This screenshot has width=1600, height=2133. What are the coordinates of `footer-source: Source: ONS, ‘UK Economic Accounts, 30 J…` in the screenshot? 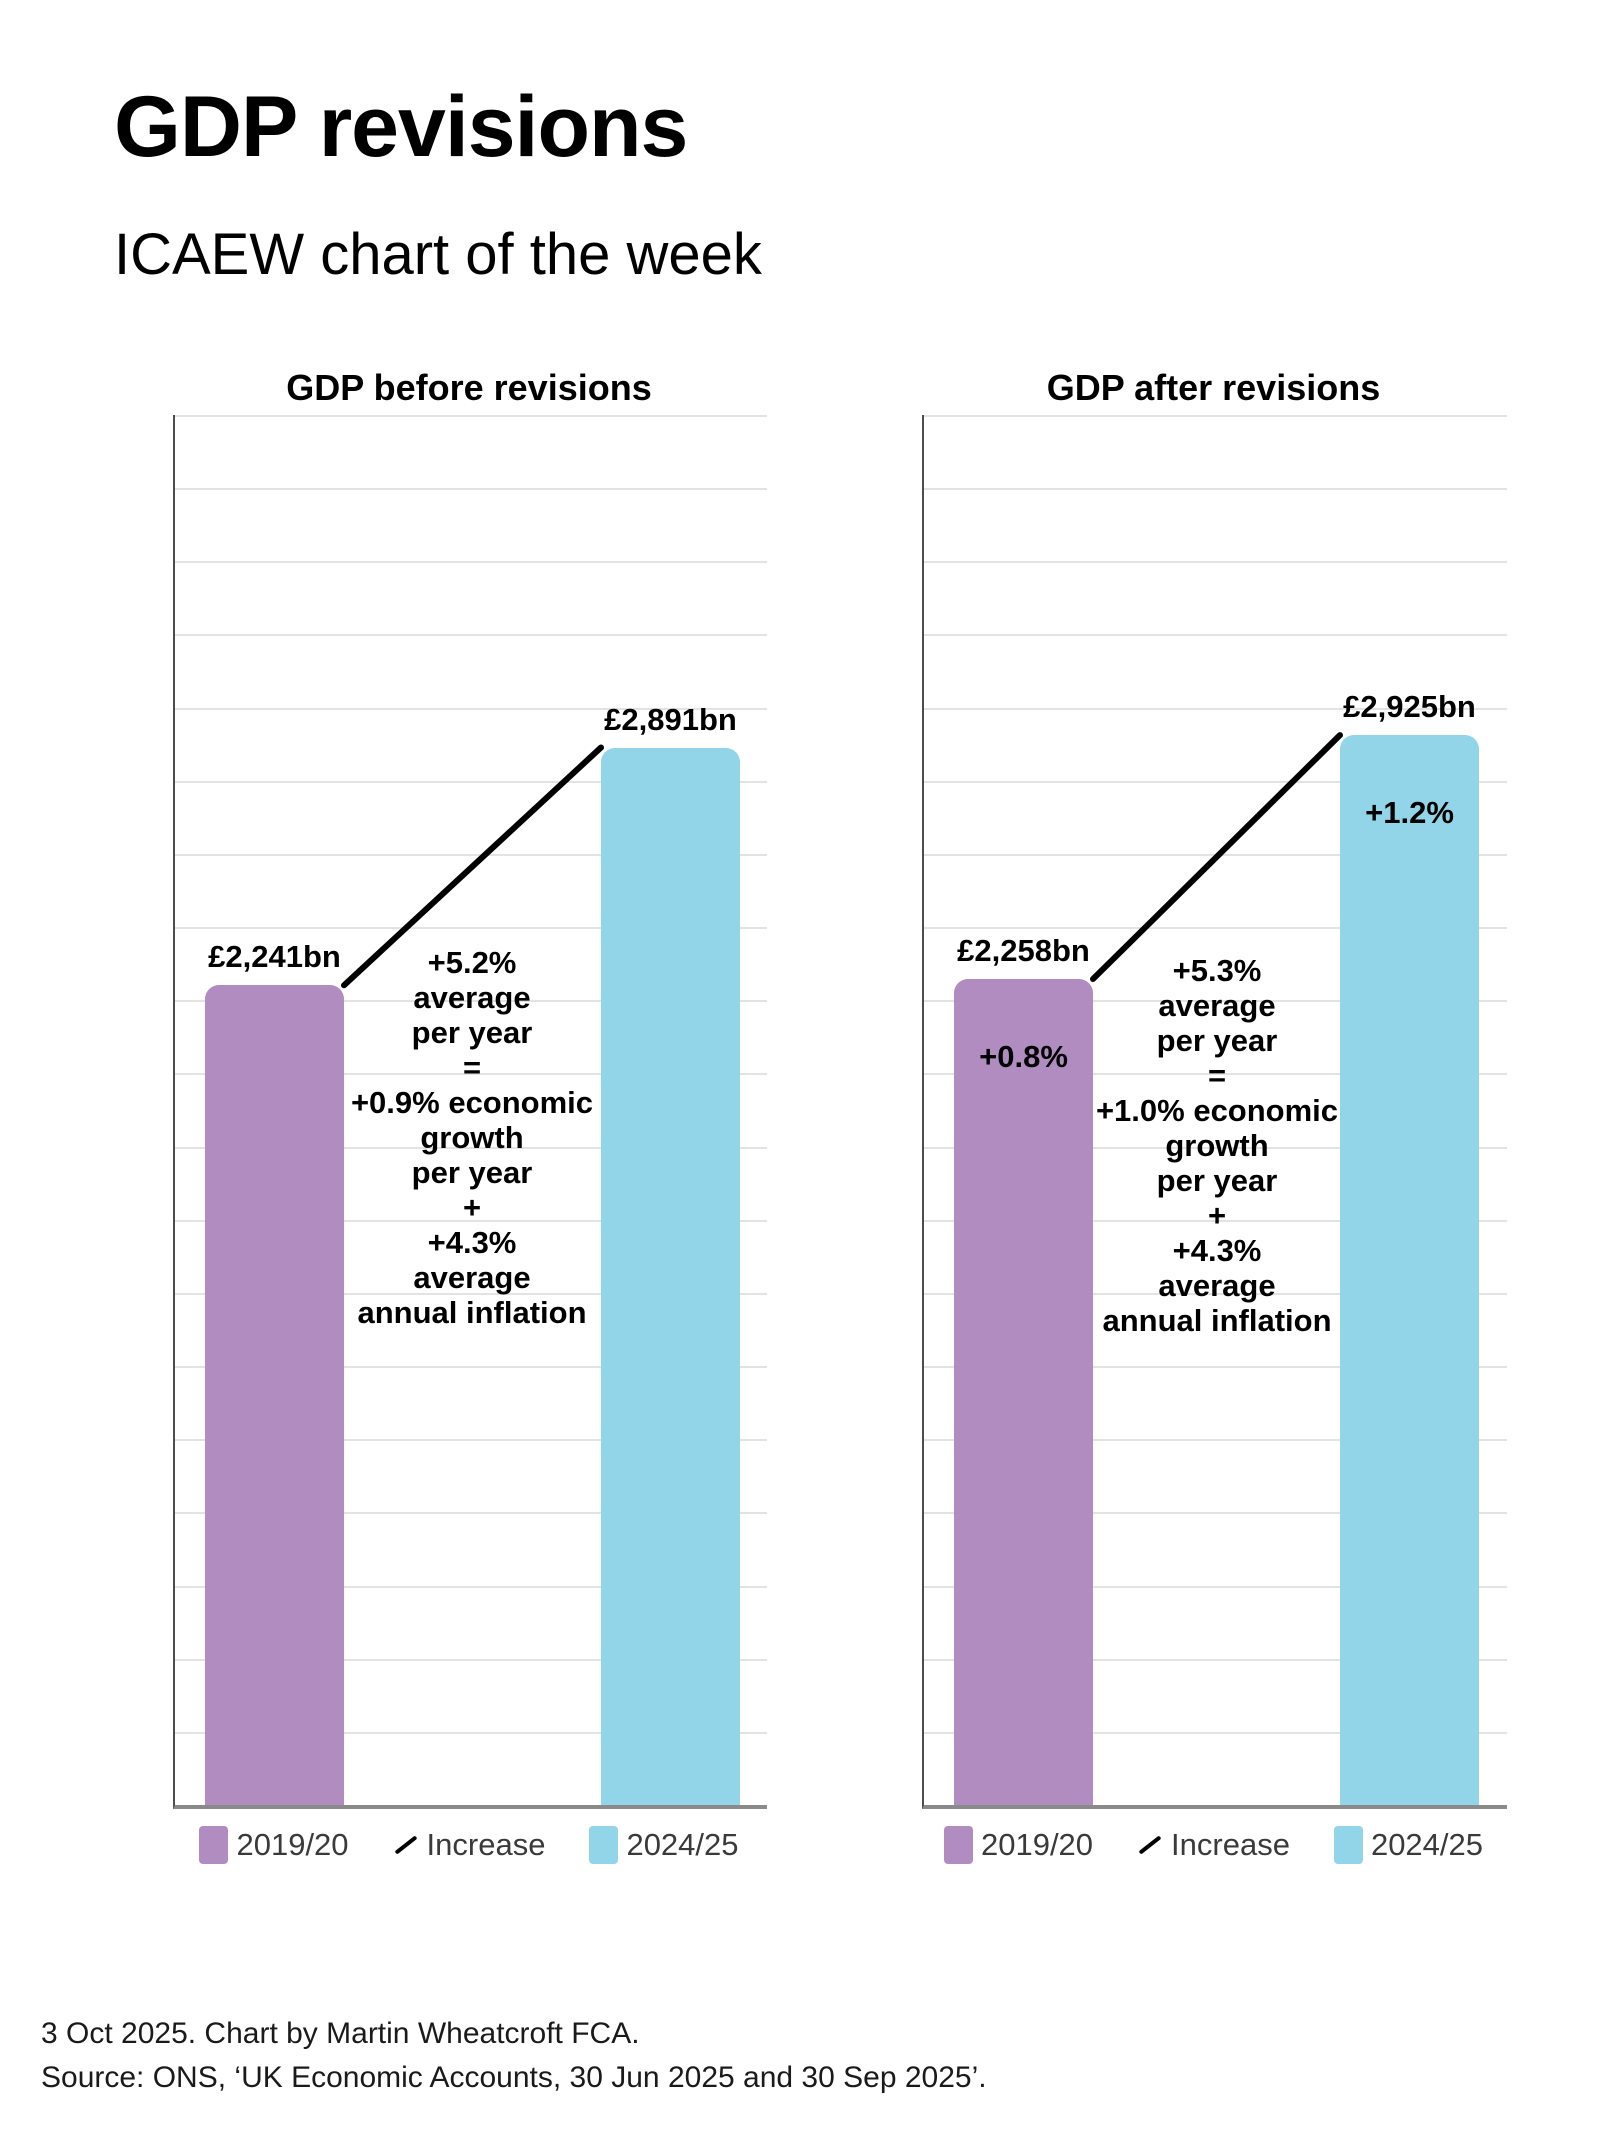 It's located at (514, 2077).